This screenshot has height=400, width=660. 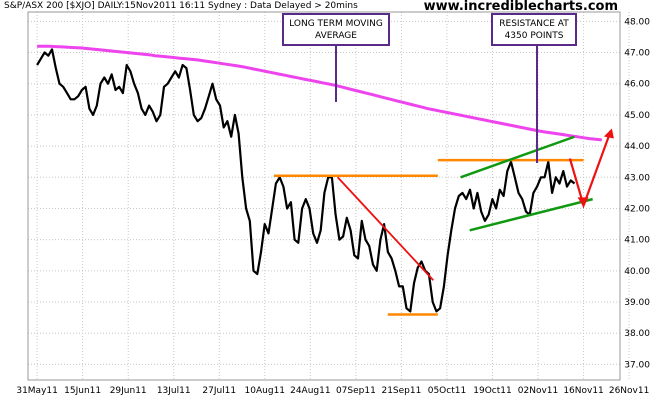 I want to click on x-tick-label: 24Aug11, so click(x=310, y=391).